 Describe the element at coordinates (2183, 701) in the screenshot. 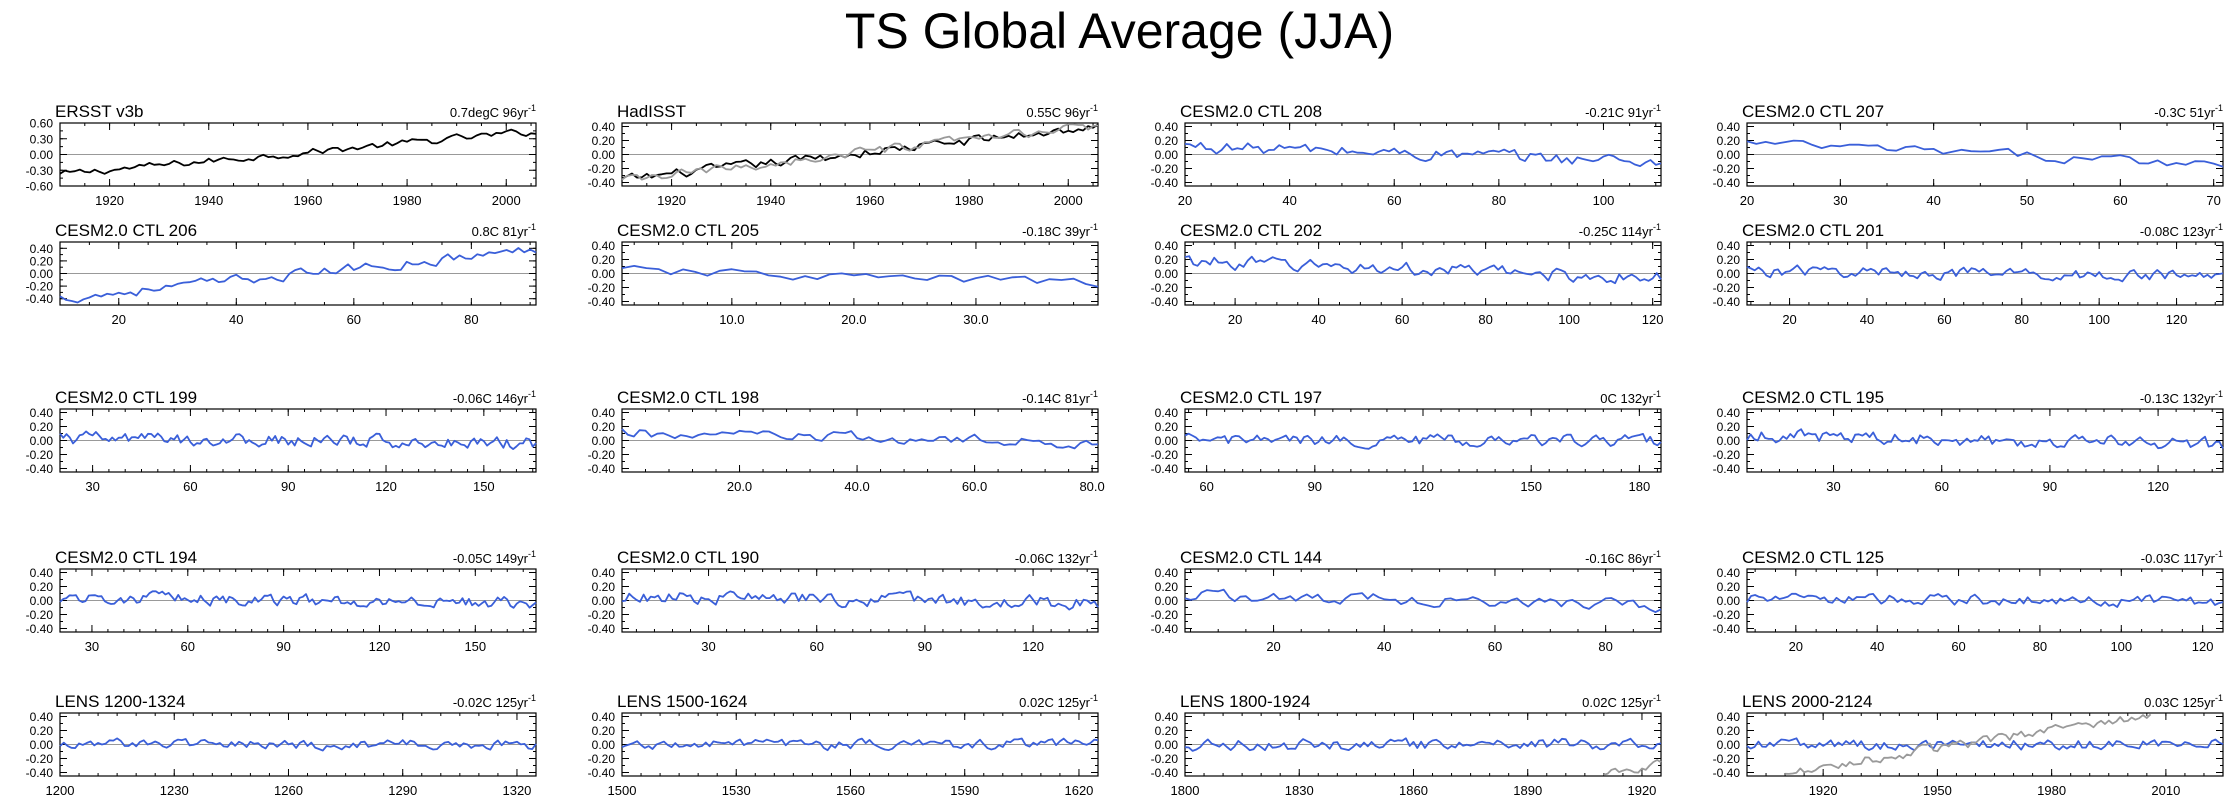

I see `trend-label: 0.03C 125yr-1` at that location.